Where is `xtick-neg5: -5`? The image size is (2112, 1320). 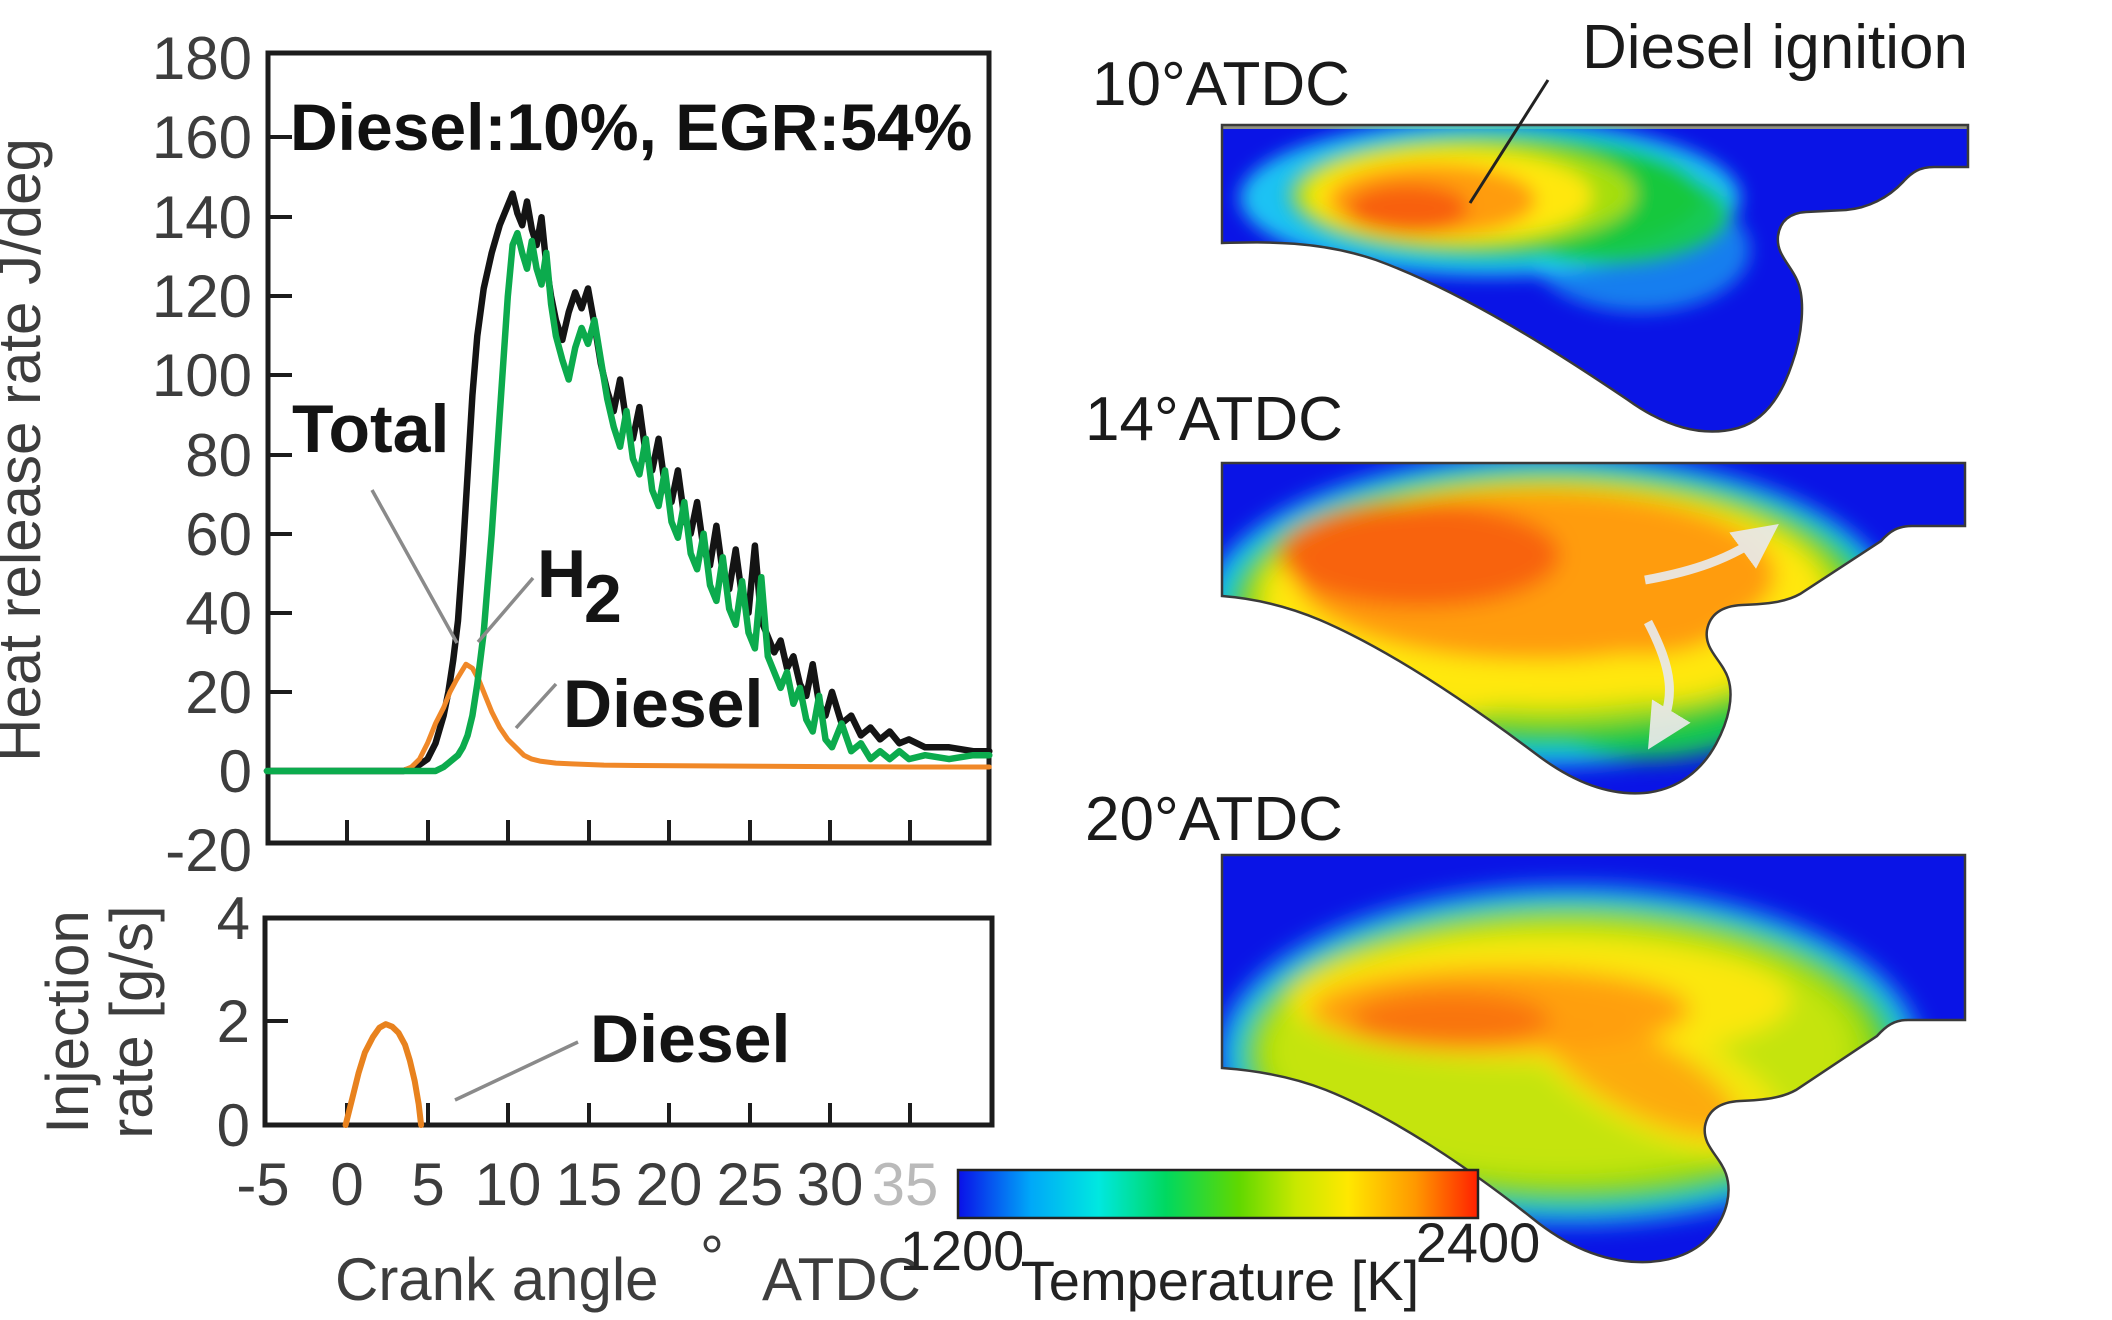 xtick-neg5: -5 is located at coordinates (262, 1184).